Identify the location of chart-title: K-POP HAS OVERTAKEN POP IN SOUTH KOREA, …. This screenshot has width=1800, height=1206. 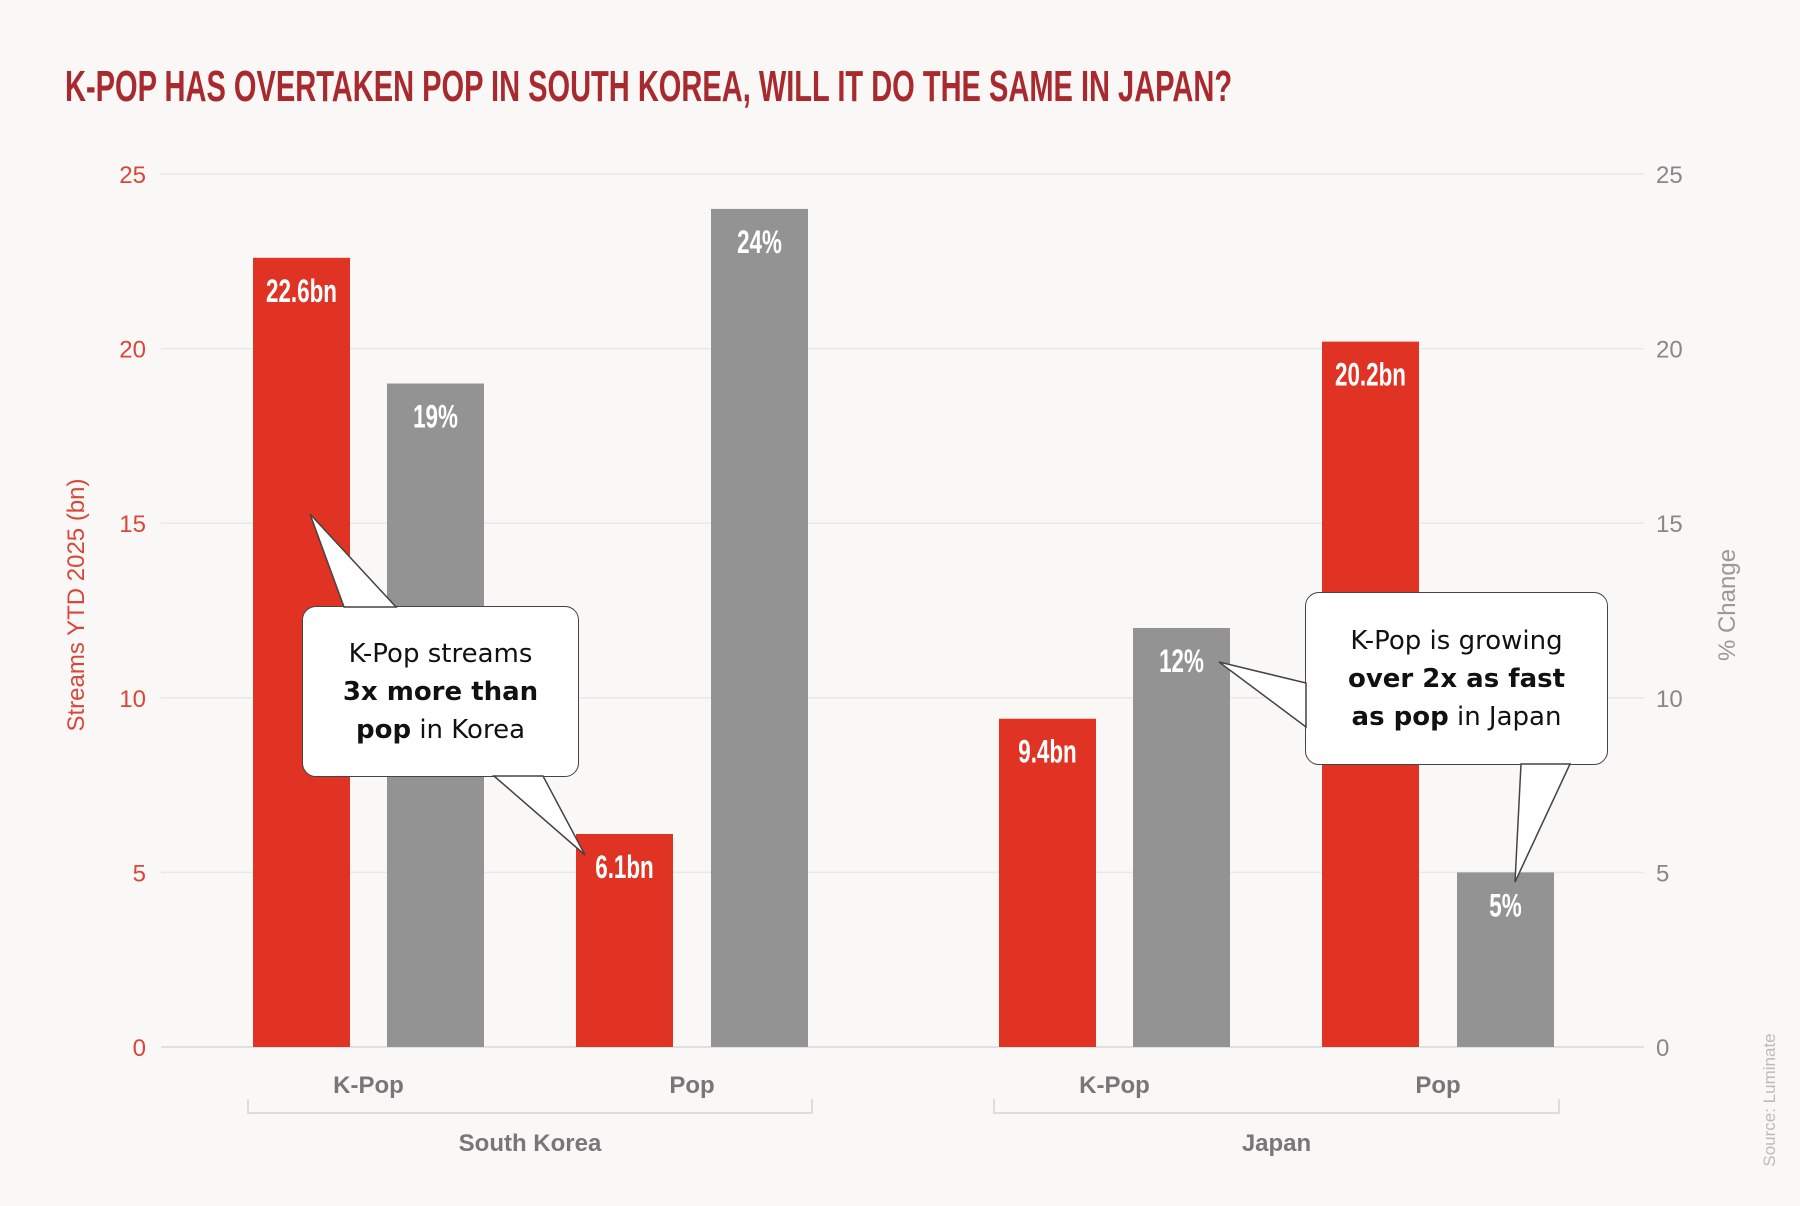
(649, 86).